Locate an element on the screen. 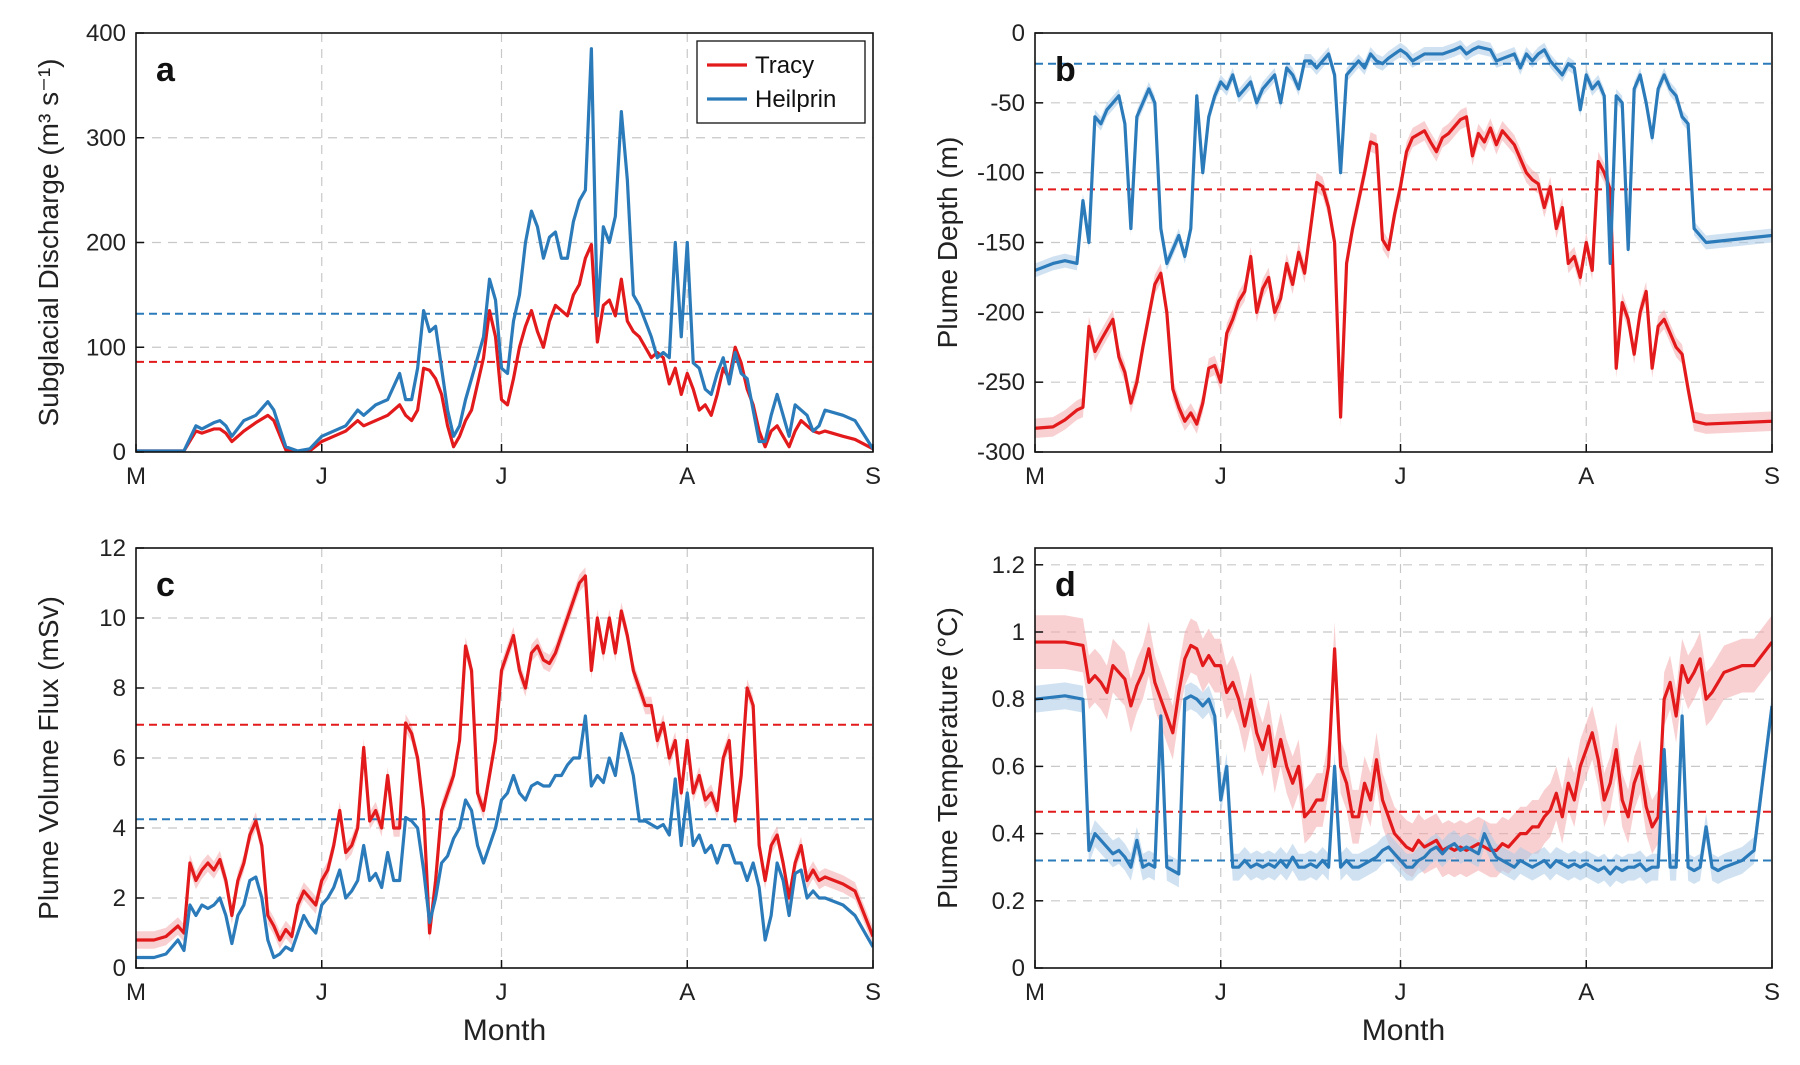 The height and width of the screenshot is (1065, 1800). series-line-heilprin-c is located at coordinates (504, 837).